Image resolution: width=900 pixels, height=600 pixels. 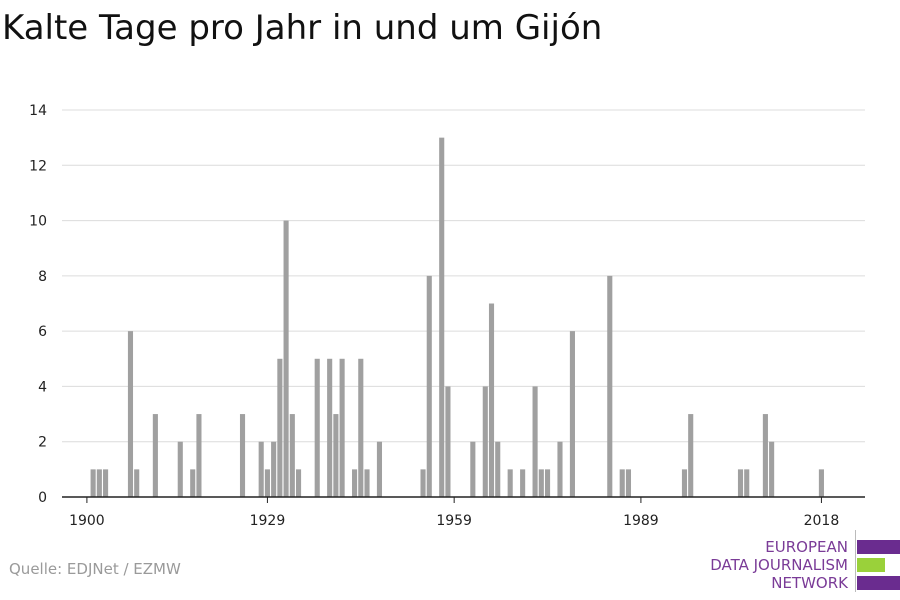 I want to click on y-tick-label: 2, so click(x=42, y=443).